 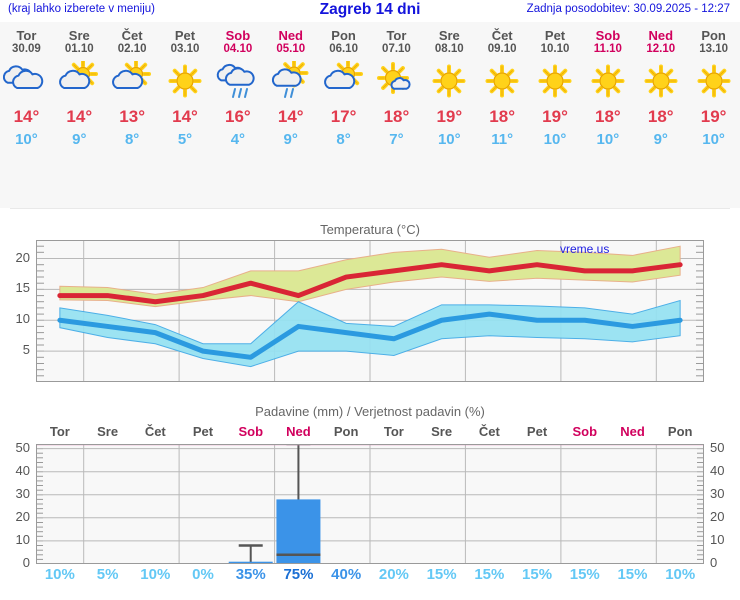 What do you see at coordinates (343, 35) in the screenshot?
I see `day-name: Pon` at bounding box center [343, 35].